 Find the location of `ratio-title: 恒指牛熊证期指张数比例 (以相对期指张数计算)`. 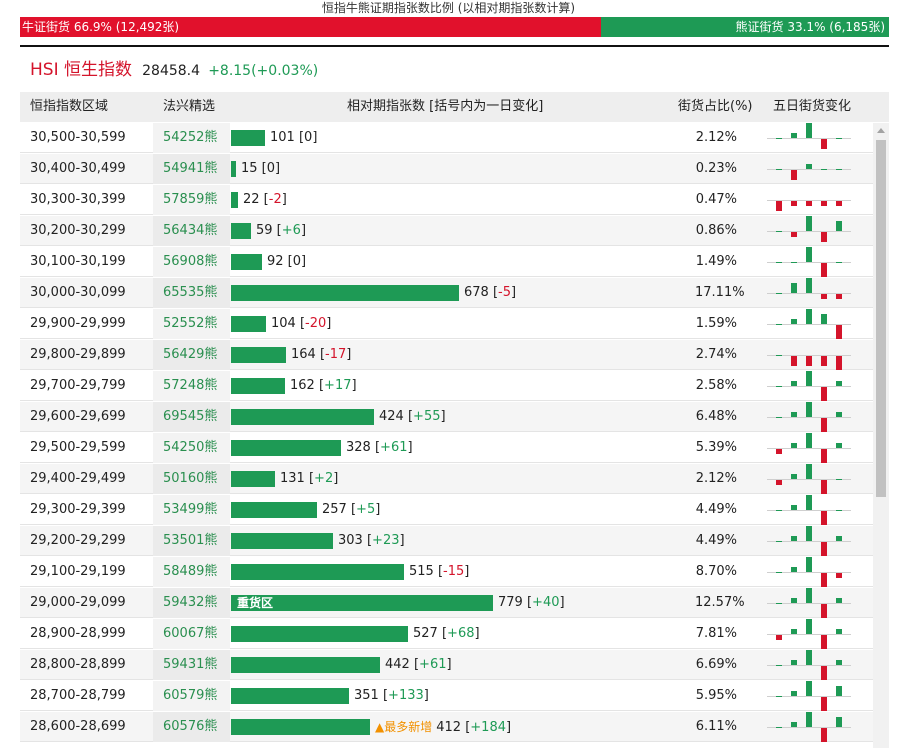

ratio-title: 恒指牛熊证期指张数比例 (以相对期指张数计算) is located at coordinates (448, 8).